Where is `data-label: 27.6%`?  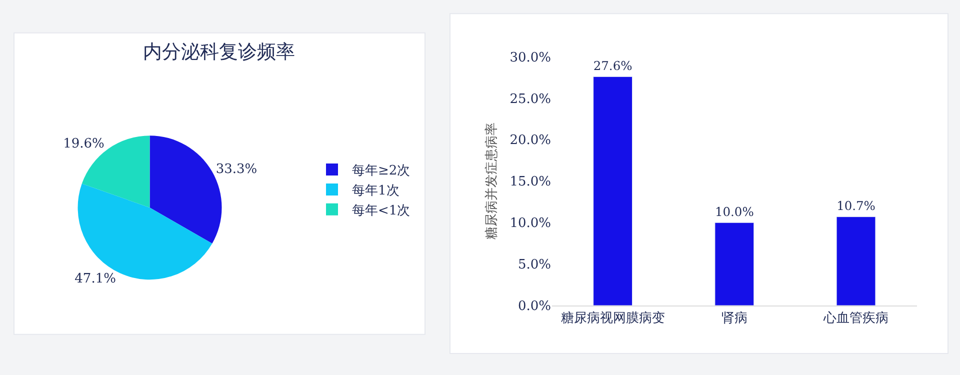
data-label: 27.6% is located at coordinates (612, 65).